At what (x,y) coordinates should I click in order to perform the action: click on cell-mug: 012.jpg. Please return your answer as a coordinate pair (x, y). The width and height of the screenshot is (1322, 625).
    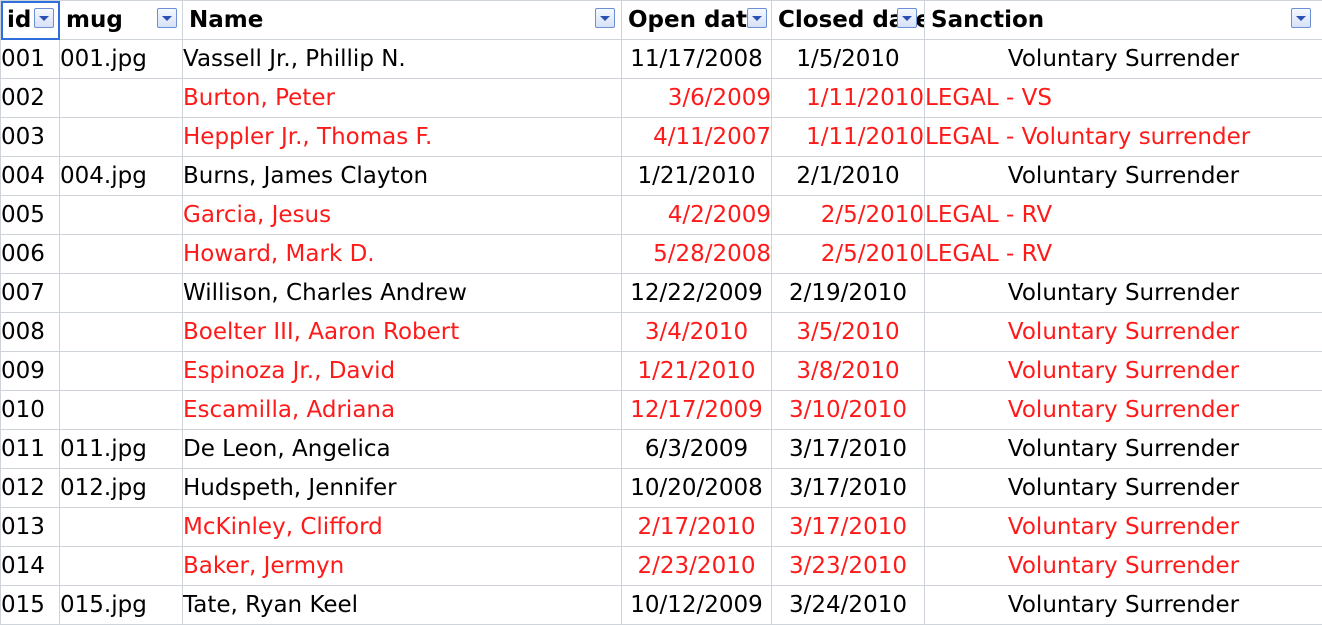
    Looking at the image, I should click on (121, 488).